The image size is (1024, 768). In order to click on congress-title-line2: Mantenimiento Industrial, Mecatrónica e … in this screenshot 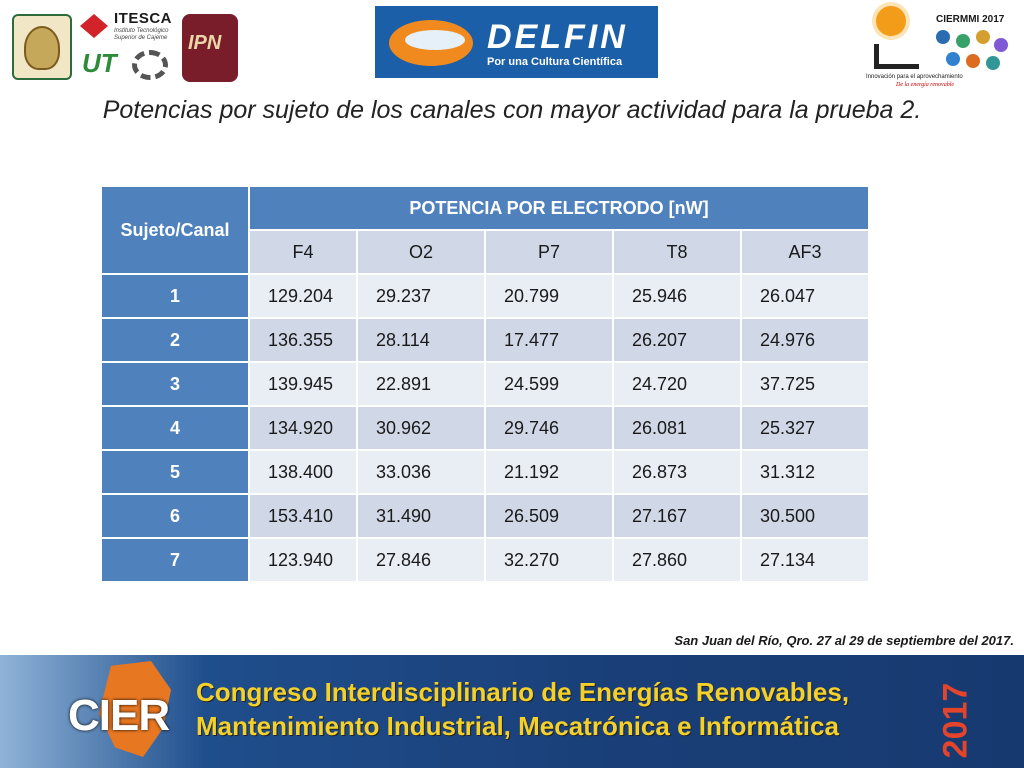, I will do `click(517, 726)`.